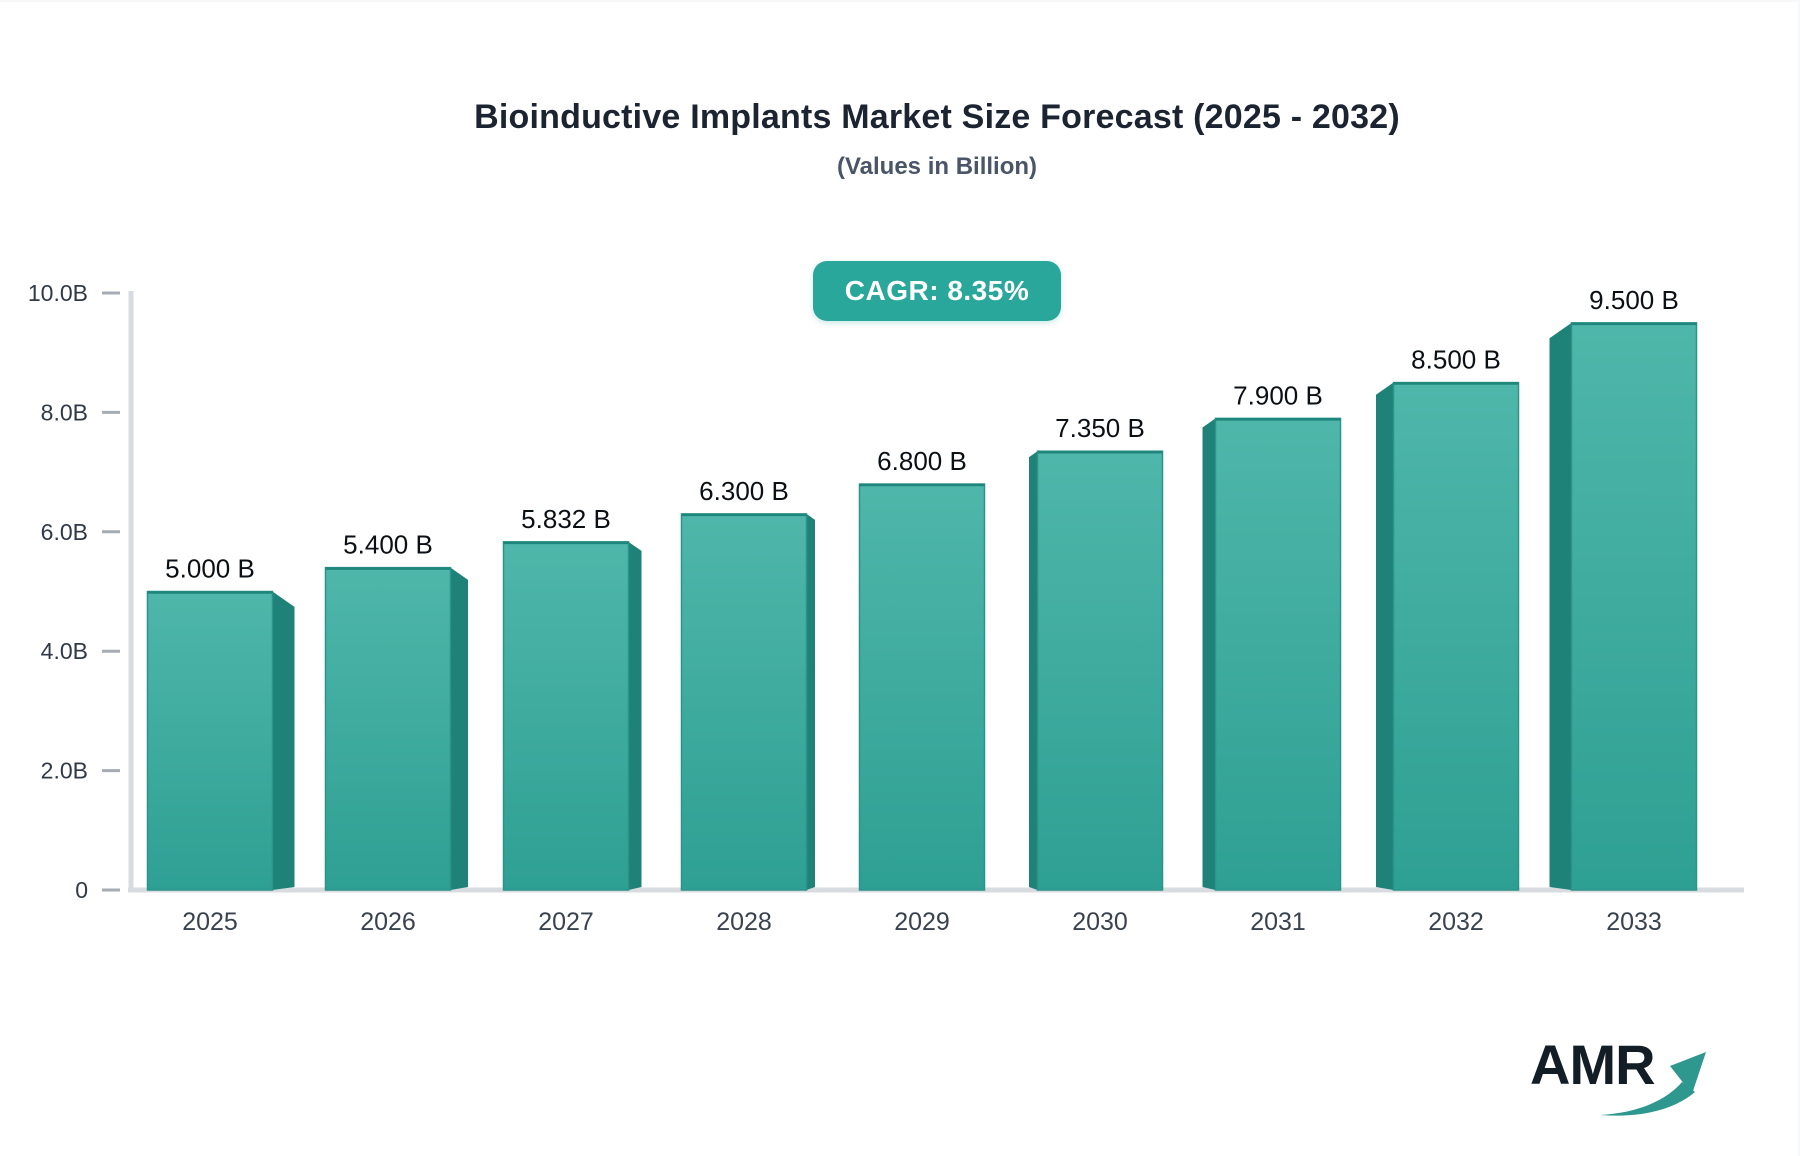 The width and height of the screenshot is (1800, 1156). I want to click on bar-value-label: 9.500 B, so click(1634, 300).